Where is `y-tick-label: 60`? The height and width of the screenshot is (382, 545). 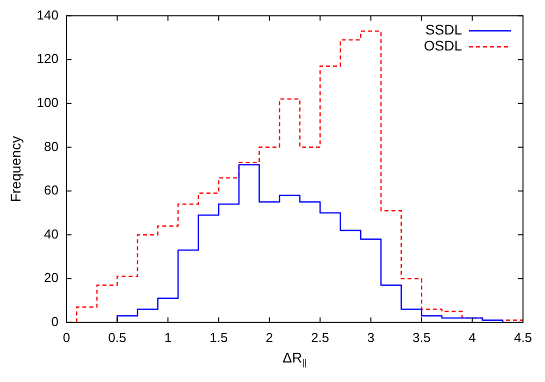 y-tick-label: 60 is located at coordinates (51, 190).